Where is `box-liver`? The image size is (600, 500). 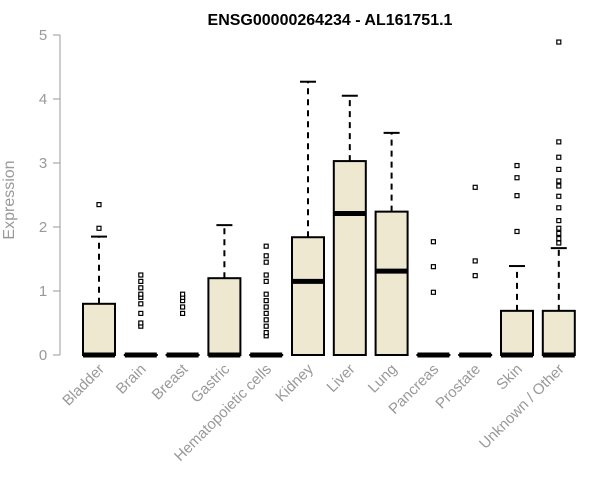 box-liver is located at coordinates (349, 225).